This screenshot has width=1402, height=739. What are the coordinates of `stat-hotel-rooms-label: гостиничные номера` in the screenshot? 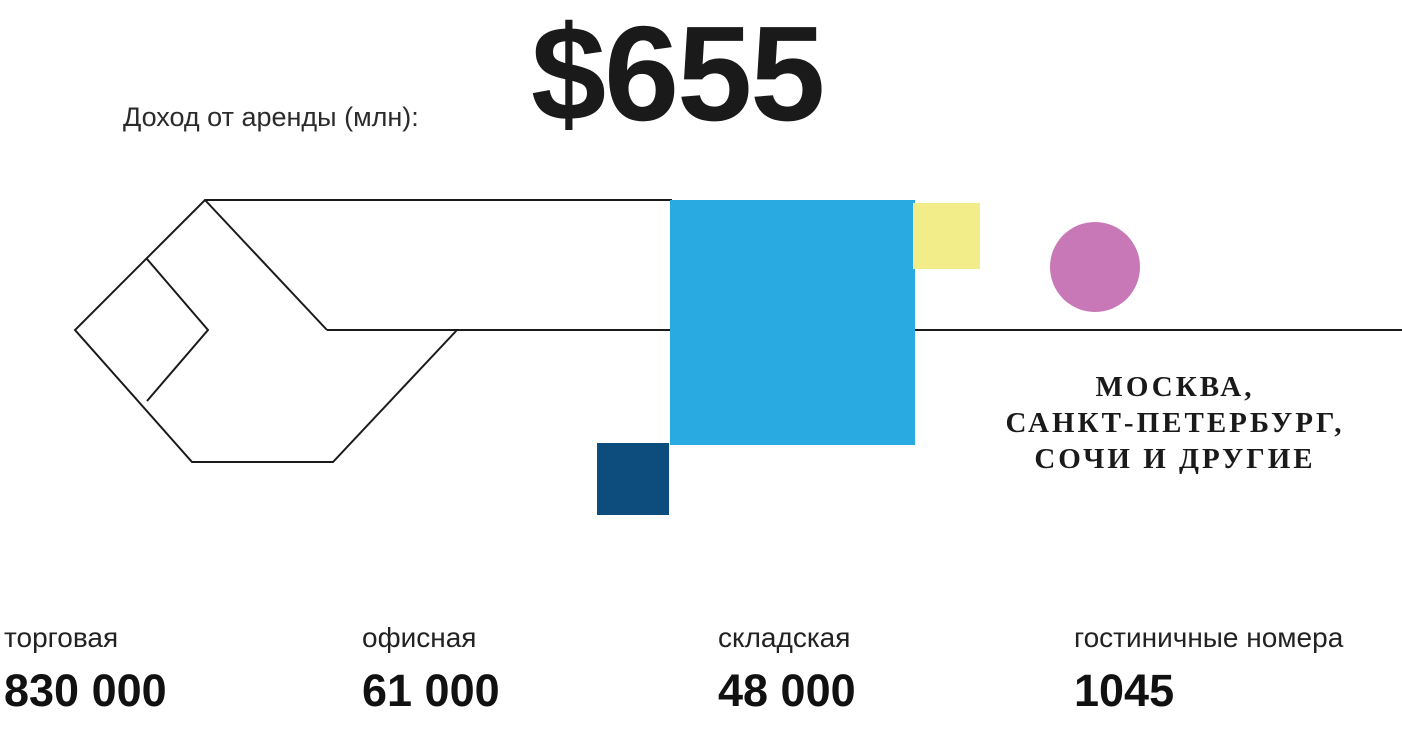 It's located at (1209, 637).